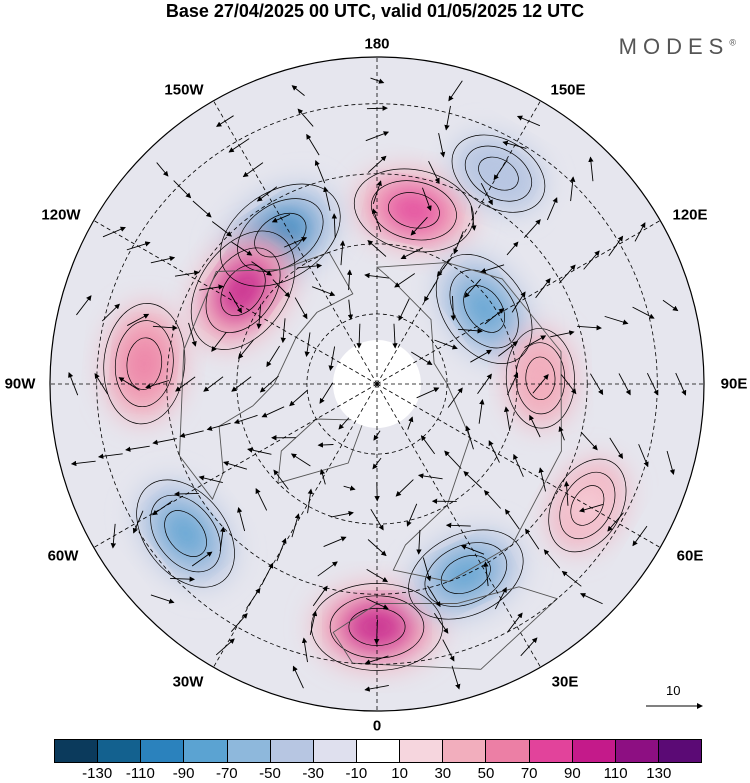  What do you see at coordinates (266, 376) in the screenshot?
I see `coastline` at bounding box center [266, 376].